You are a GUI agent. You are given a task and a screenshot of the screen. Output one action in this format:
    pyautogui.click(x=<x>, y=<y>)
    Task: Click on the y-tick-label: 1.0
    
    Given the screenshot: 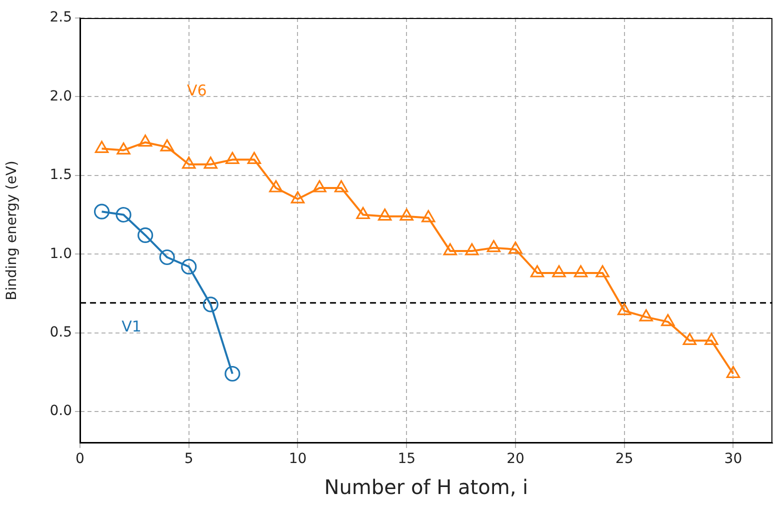 What is the action you would take?
    pyautogui.click(x=61, y=254)
    